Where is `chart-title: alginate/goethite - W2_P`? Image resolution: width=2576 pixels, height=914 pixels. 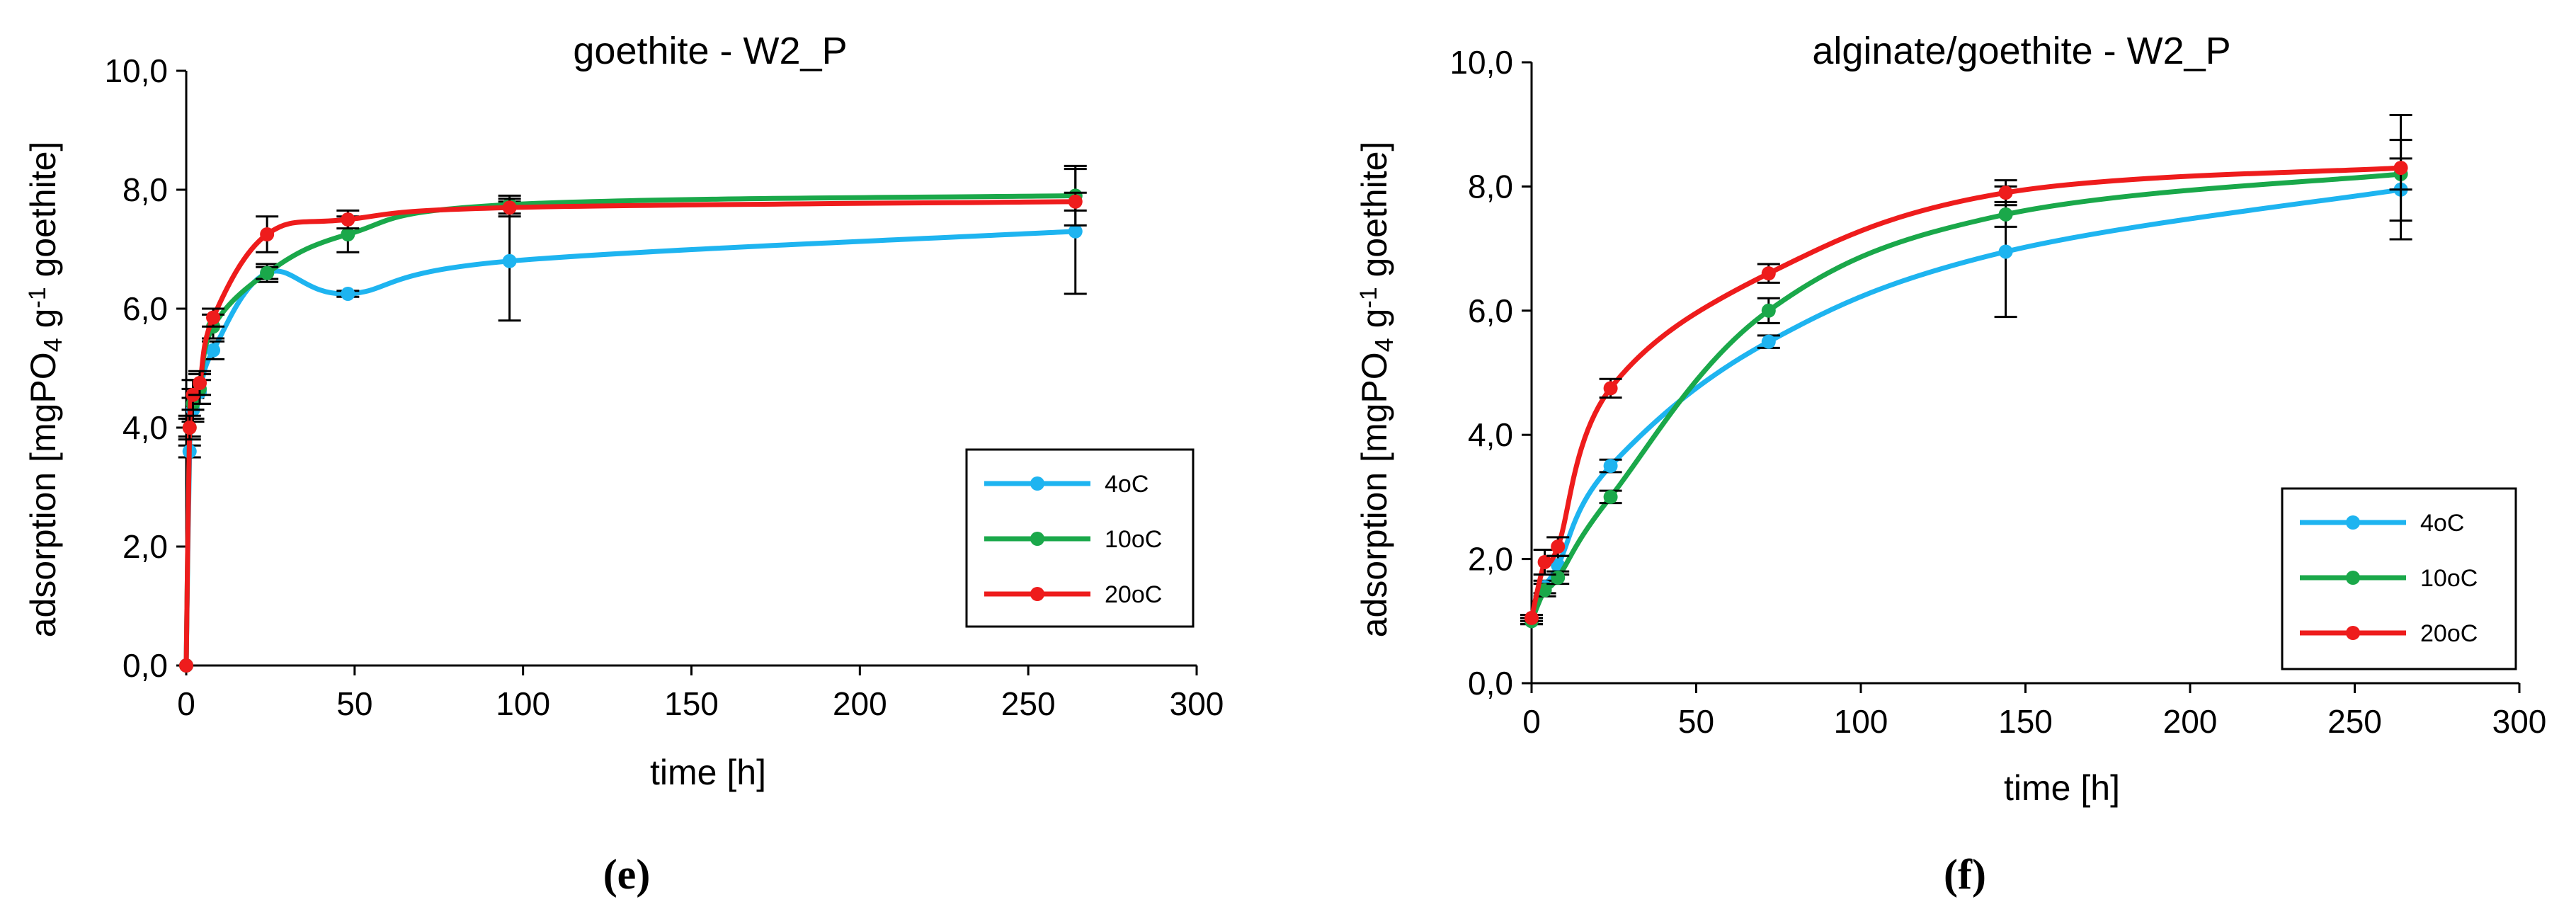 chart-title: alginate/goethite - W2_P is located at coordinates (2021, 51).